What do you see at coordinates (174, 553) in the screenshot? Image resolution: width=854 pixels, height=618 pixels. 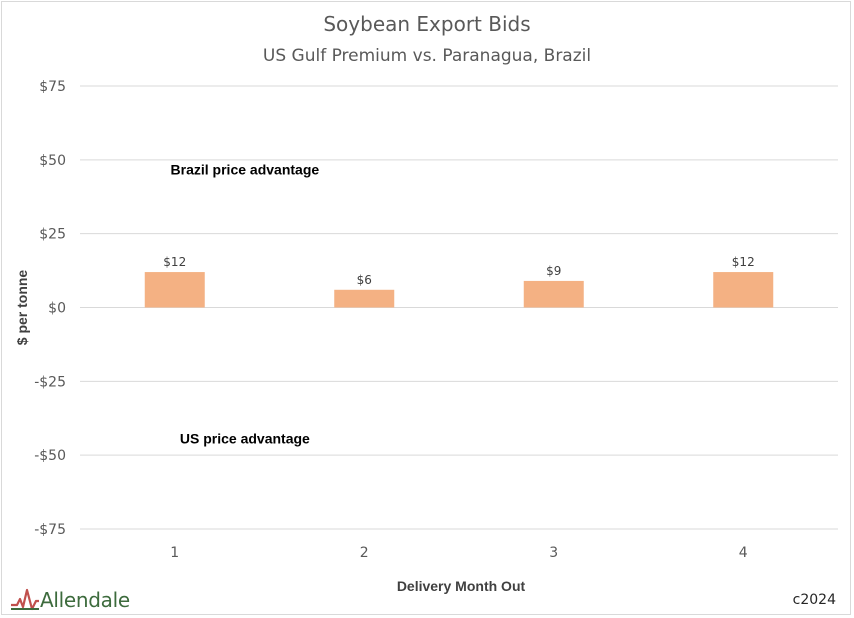 I see `x-tick-label: 1` at bounding box center [174, 553].